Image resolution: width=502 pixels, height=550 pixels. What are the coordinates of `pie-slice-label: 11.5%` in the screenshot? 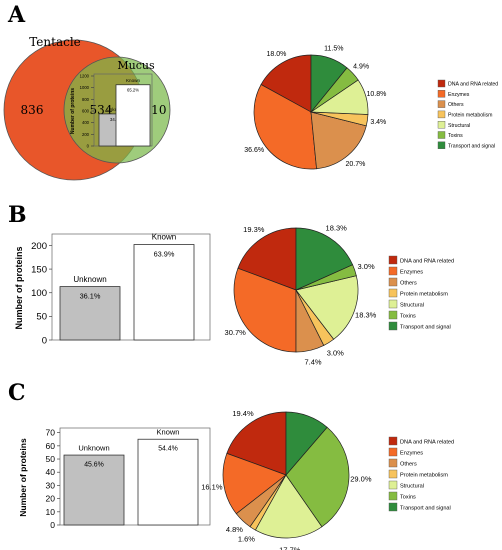 It's located at (333, 48).